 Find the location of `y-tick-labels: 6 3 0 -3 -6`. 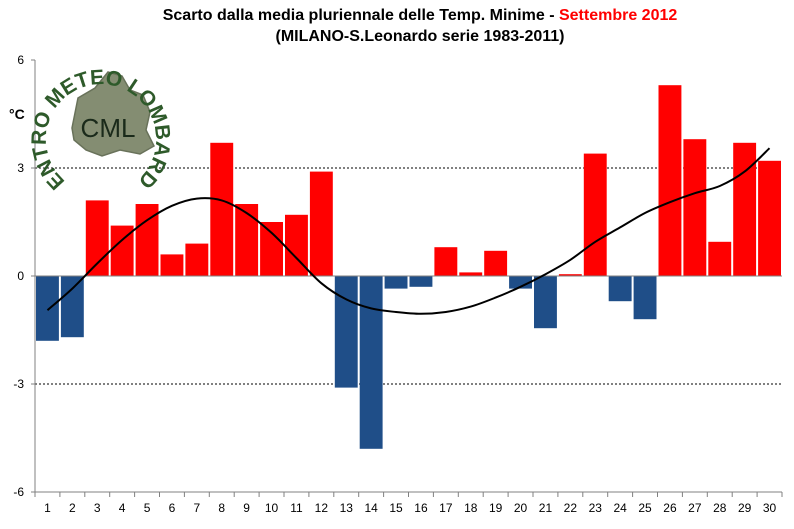

y-tick-labels: 6 3 0 -3 -6 is located at coordinates (18, 276).